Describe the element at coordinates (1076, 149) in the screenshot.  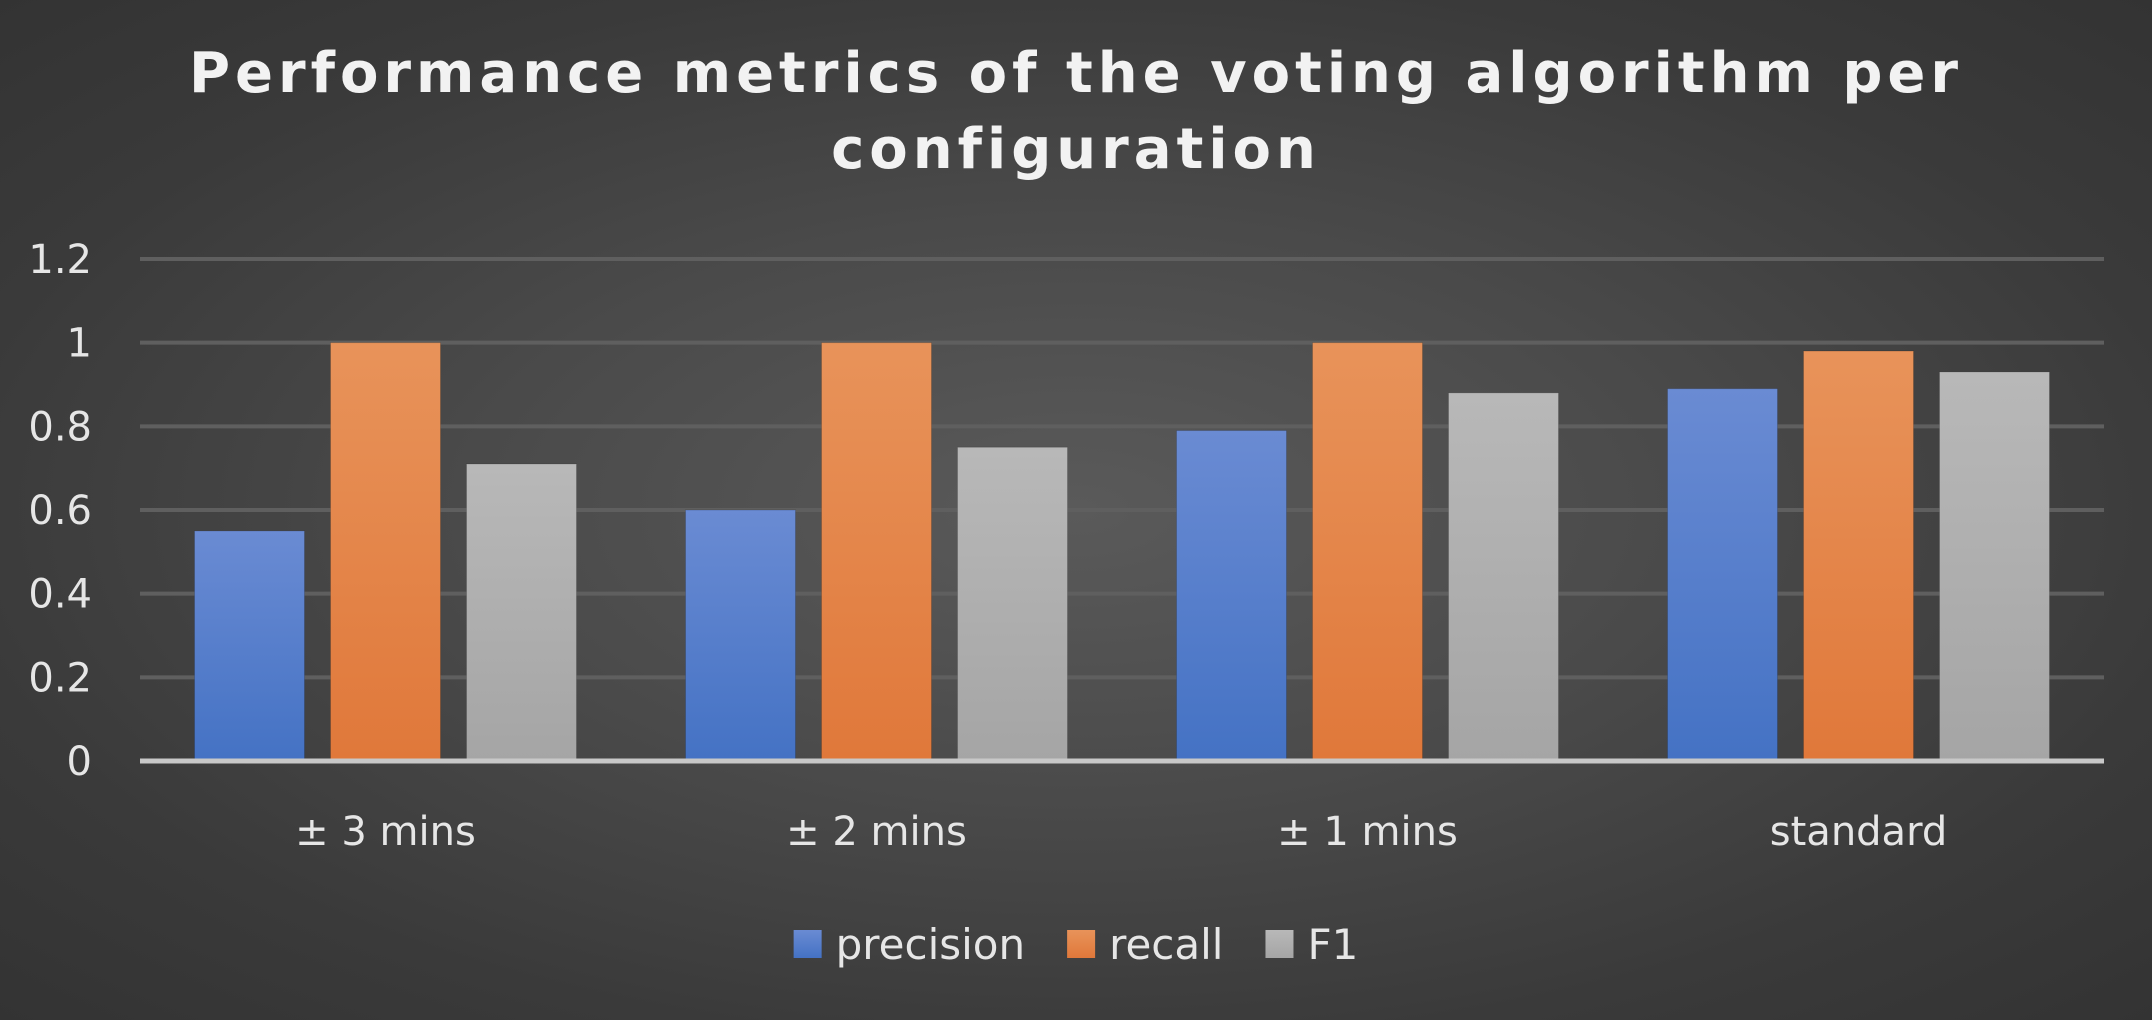
I see `chart-title-line-2: configuration` at that location.